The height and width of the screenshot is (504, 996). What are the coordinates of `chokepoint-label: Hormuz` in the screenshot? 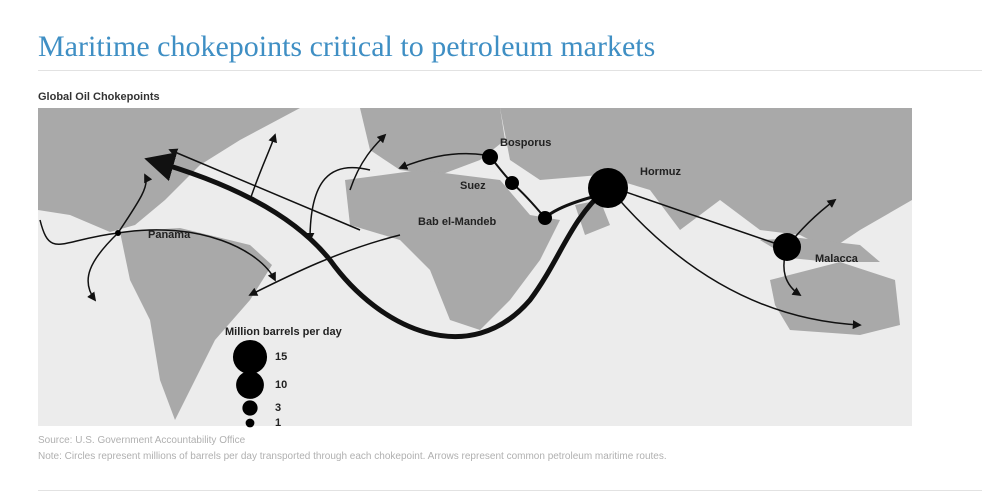 It's located at (660, 172).